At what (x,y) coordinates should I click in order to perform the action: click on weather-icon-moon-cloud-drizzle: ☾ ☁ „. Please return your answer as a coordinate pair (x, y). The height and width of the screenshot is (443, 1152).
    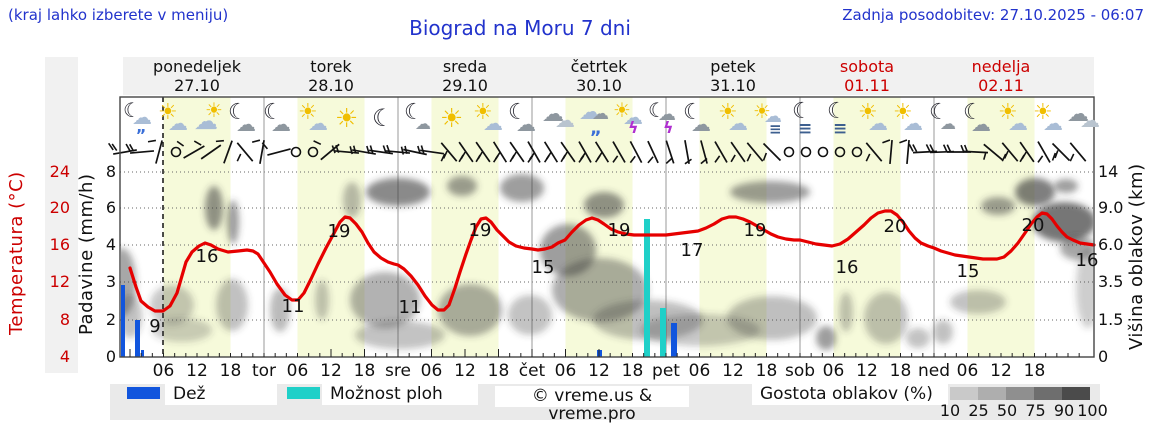
    Looking at the image, I should click on (137, 116).